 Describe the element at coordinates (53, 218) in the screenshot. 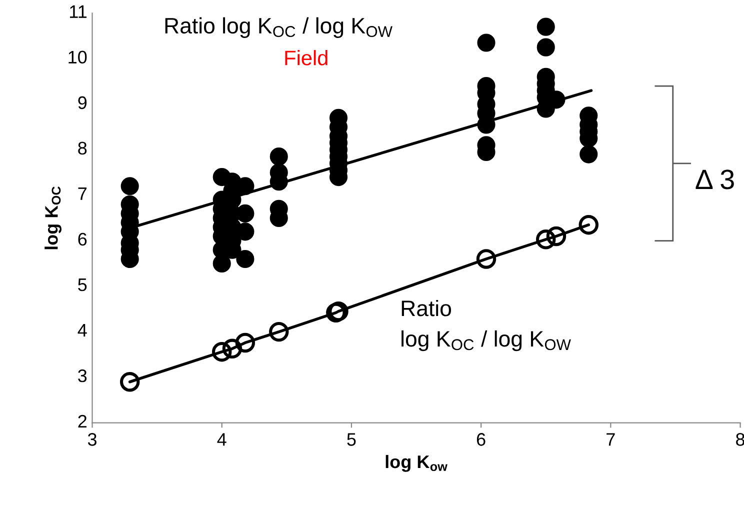

I see `y-axis-title: log K$_{OC}$` at that location.